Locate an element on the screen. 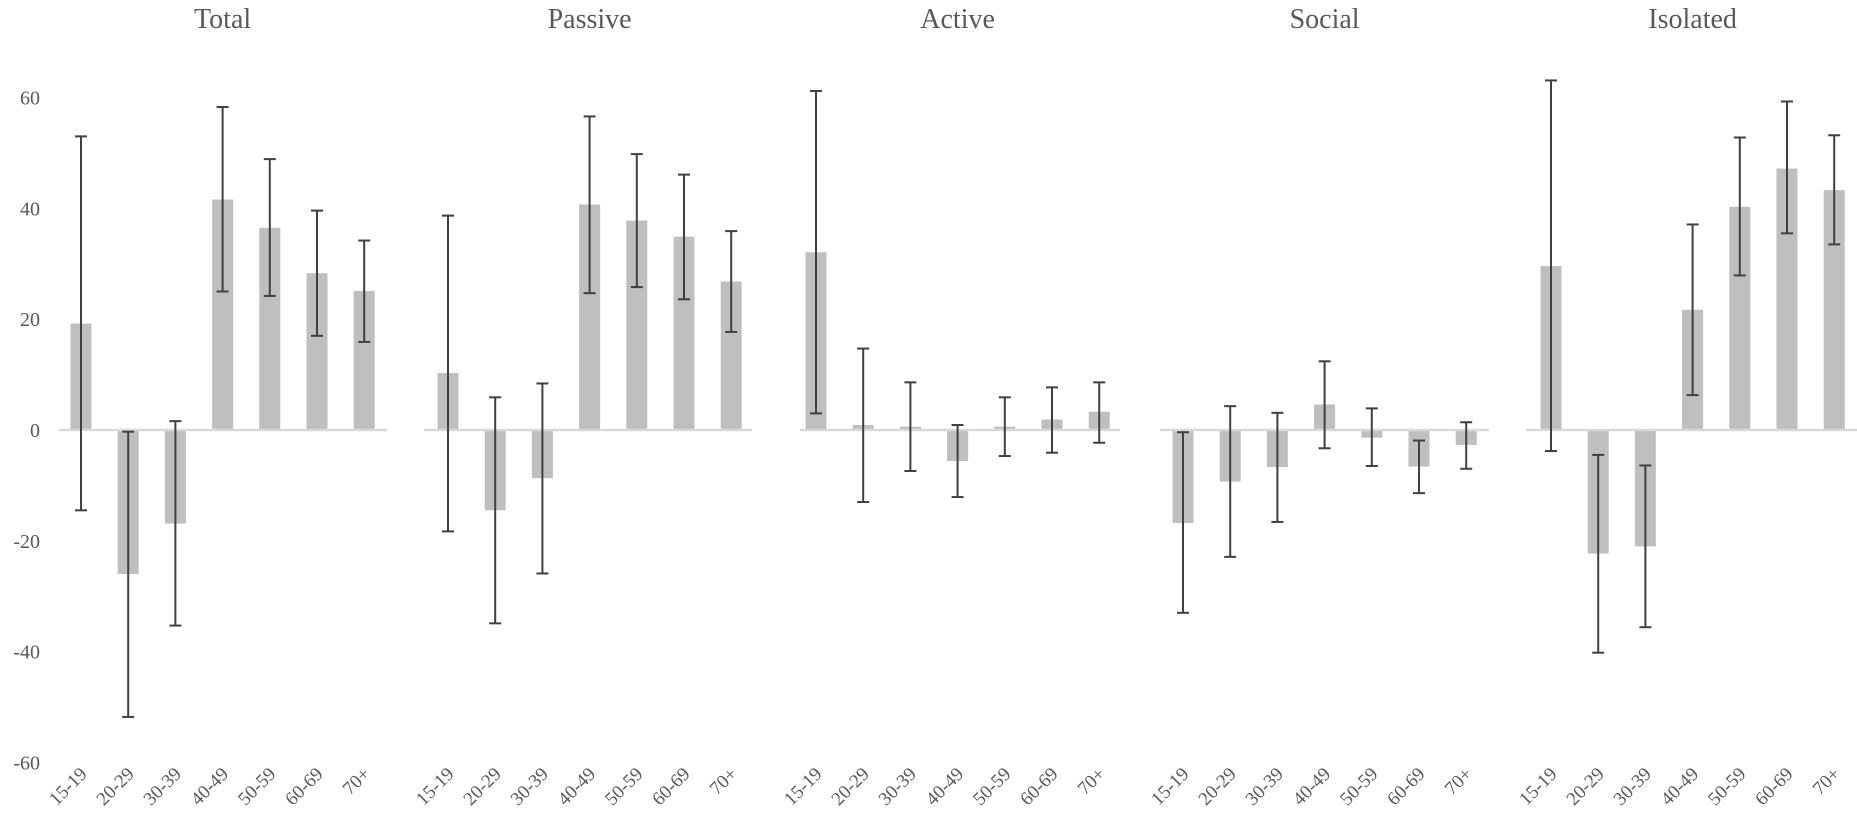 This screenshot has width=1857, height=826. y-tick-label: 40 is located at coordinates (30, 209).